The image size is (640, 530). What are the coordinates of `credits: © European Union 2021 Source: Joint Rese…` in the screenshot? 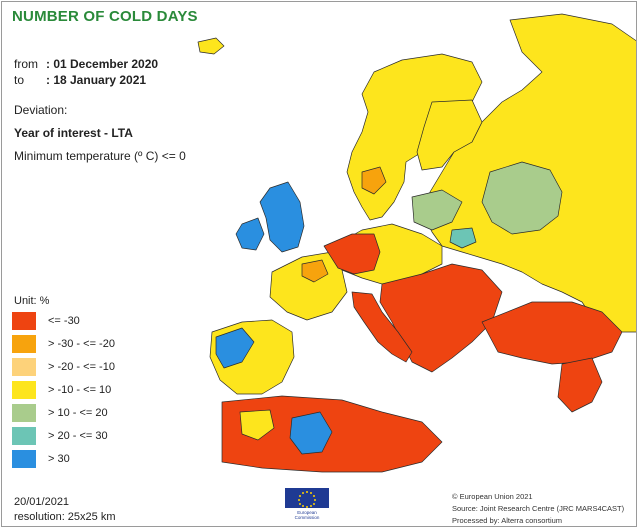 It's located at (538, 508).